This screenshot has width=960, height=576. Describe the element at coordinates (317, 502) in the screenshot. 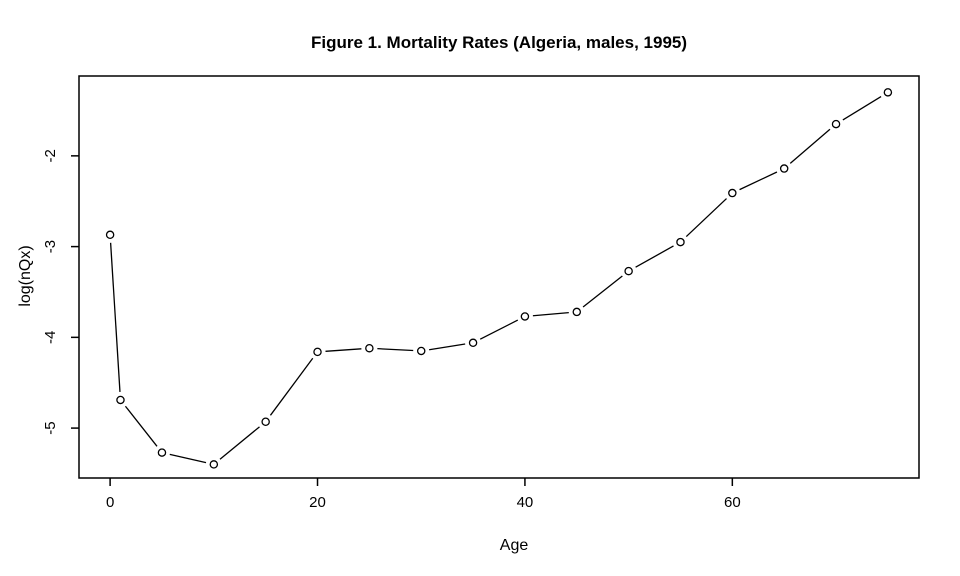

I see `x-axis-tick-label: 20` at that location.